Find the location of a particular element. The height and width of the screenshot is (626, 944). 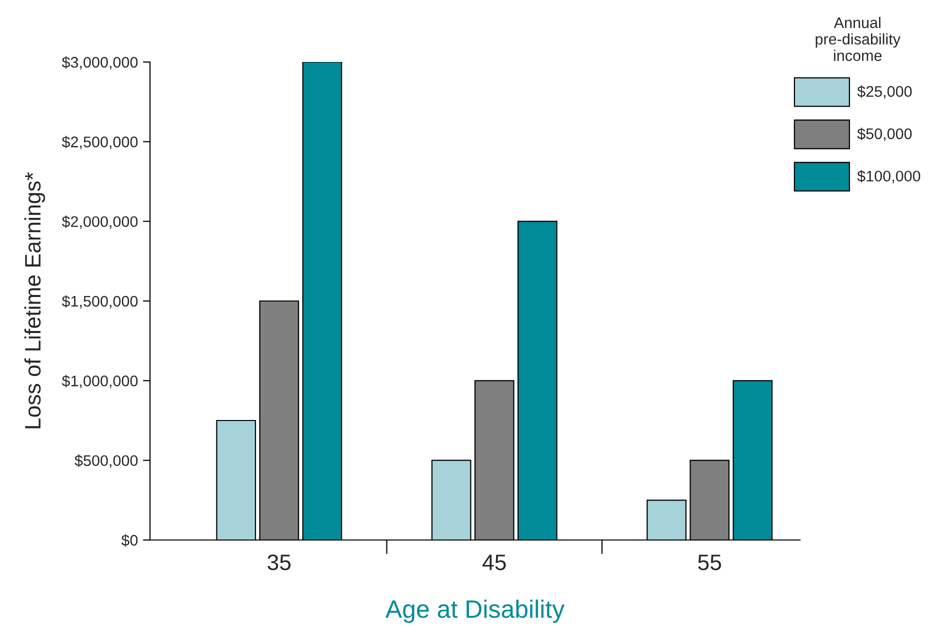

y-tick-label: $0 is located at coordinates (129, 540).